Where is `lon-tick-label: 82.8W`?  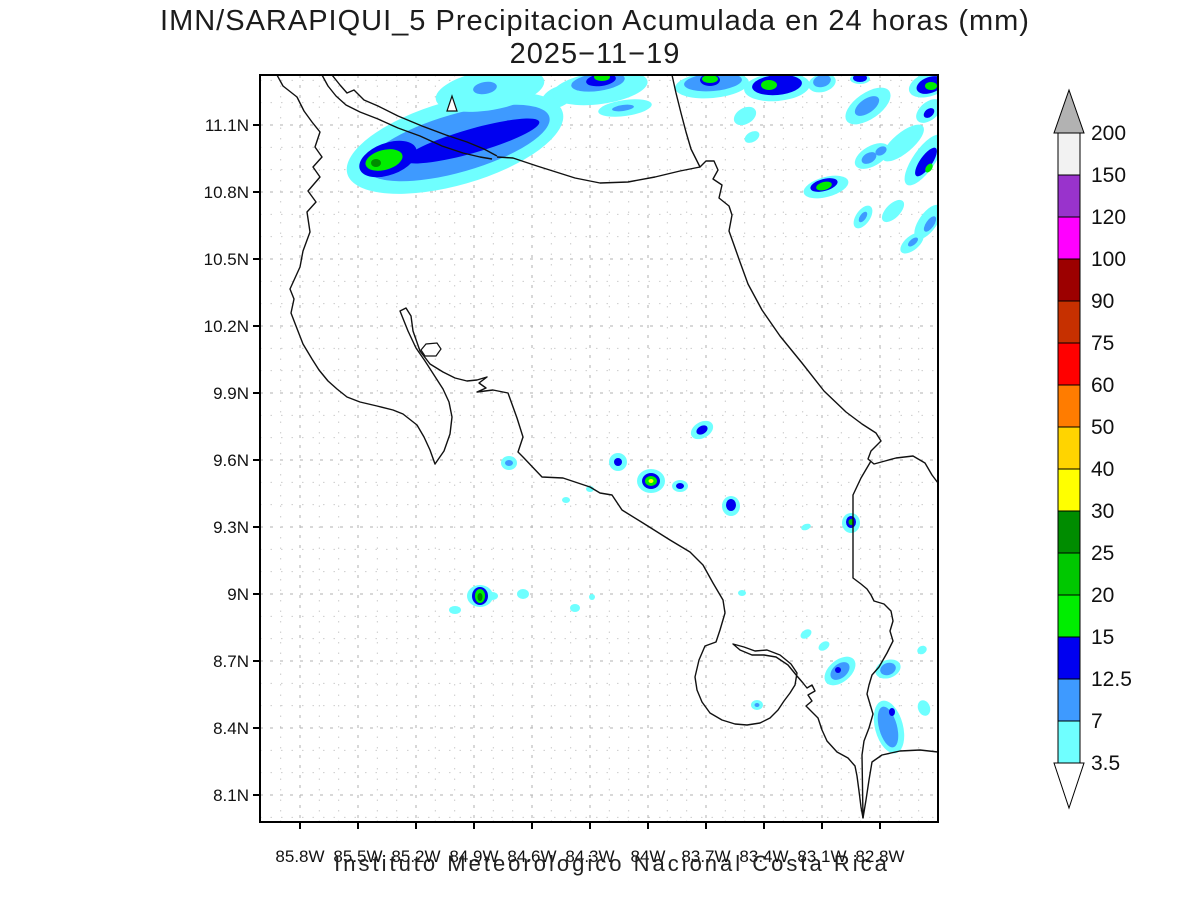
lon-tick-label: 82.8W is located at coordinates (879, 856).